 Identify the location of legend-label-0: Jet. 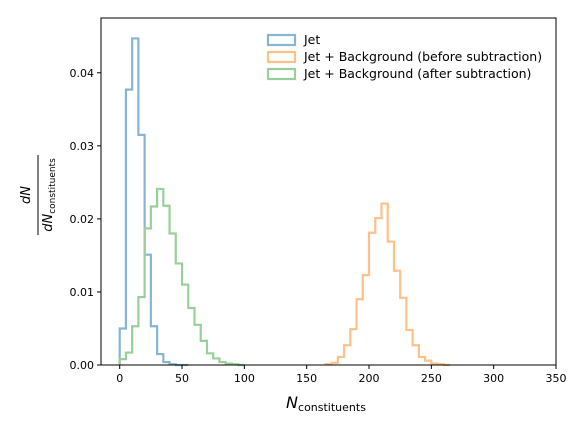
(311, 39).